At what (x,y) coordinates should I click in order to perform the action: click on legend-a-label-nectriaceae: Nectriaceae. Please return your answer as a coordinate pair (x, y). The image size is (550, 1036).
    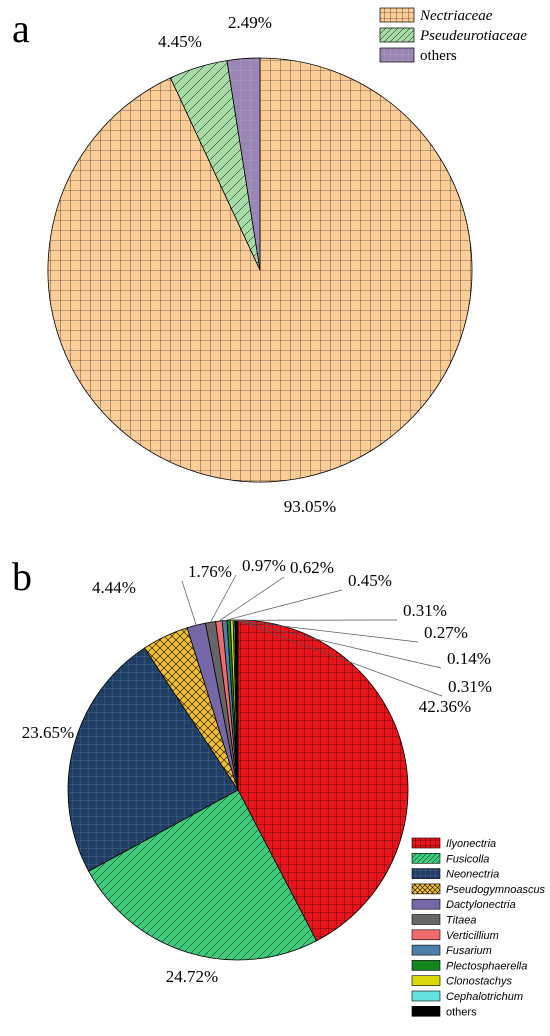
    Looking at the image, I should click on (456, 16).